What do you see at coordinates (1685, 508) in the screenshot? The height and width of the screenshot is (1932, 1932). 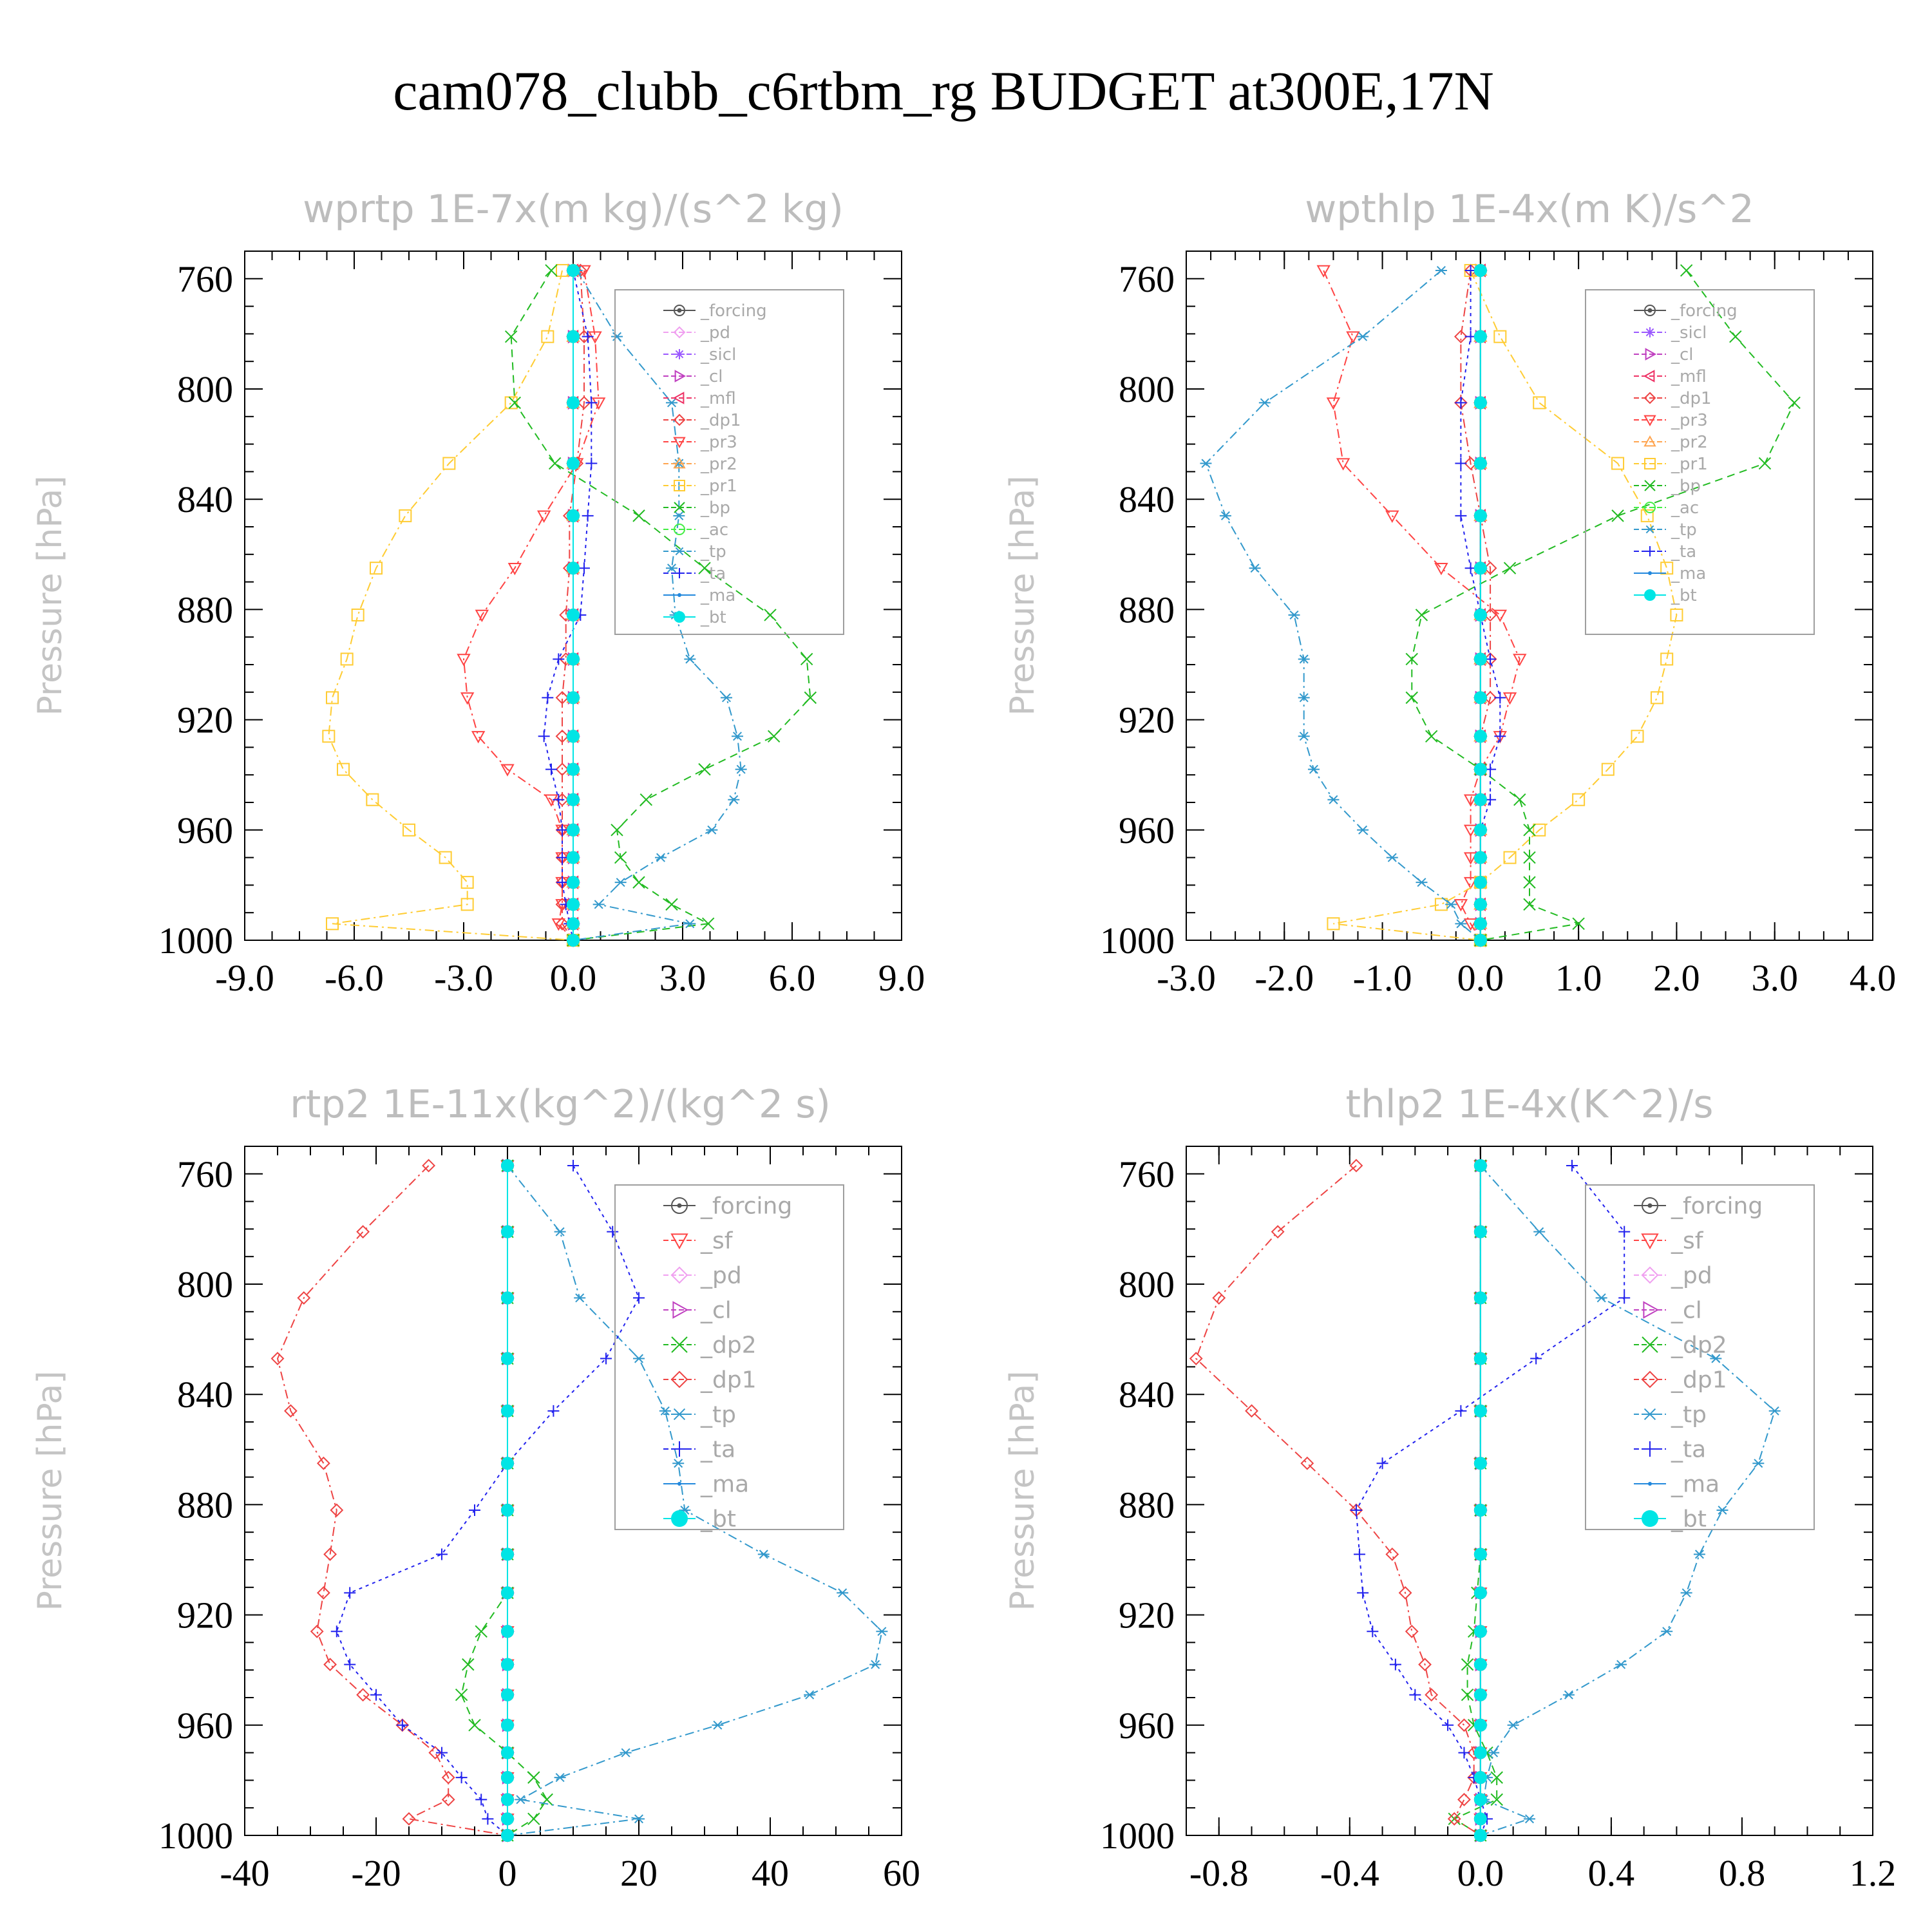 I see `legend-label: _ac` at bounding box center [1685, 508].